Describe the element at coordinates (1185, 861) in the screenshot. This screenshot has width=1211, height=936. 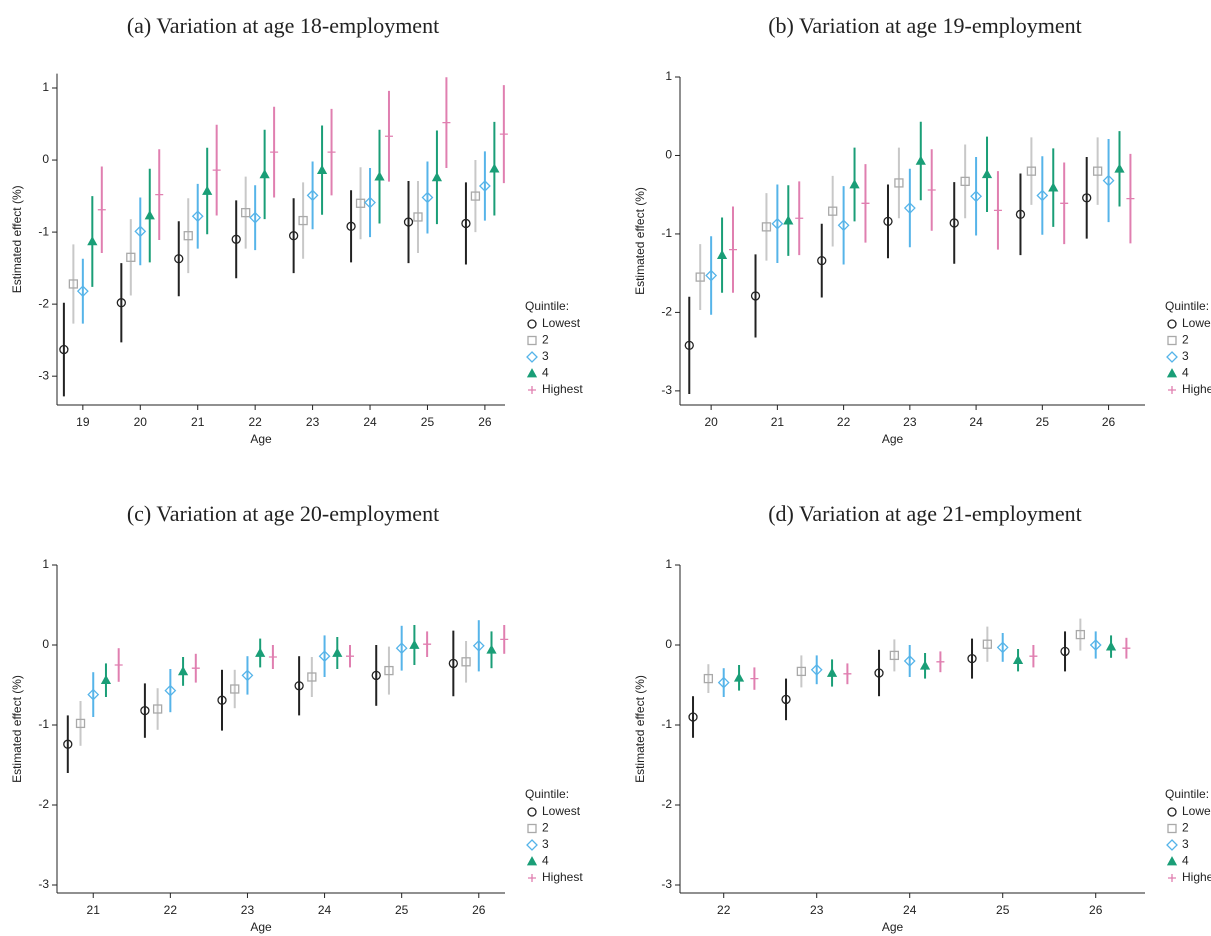
I see `legend-label: 4` at that location.